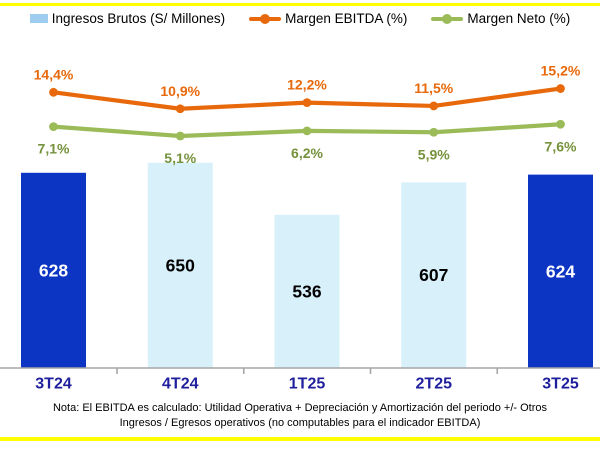 The width and height of the screenshot is (600, 450). What do you see at coordinates (434, 154) in the screenshot?
I see `neto-line-value-label: 5,9%` at bounding box center [434, 154].